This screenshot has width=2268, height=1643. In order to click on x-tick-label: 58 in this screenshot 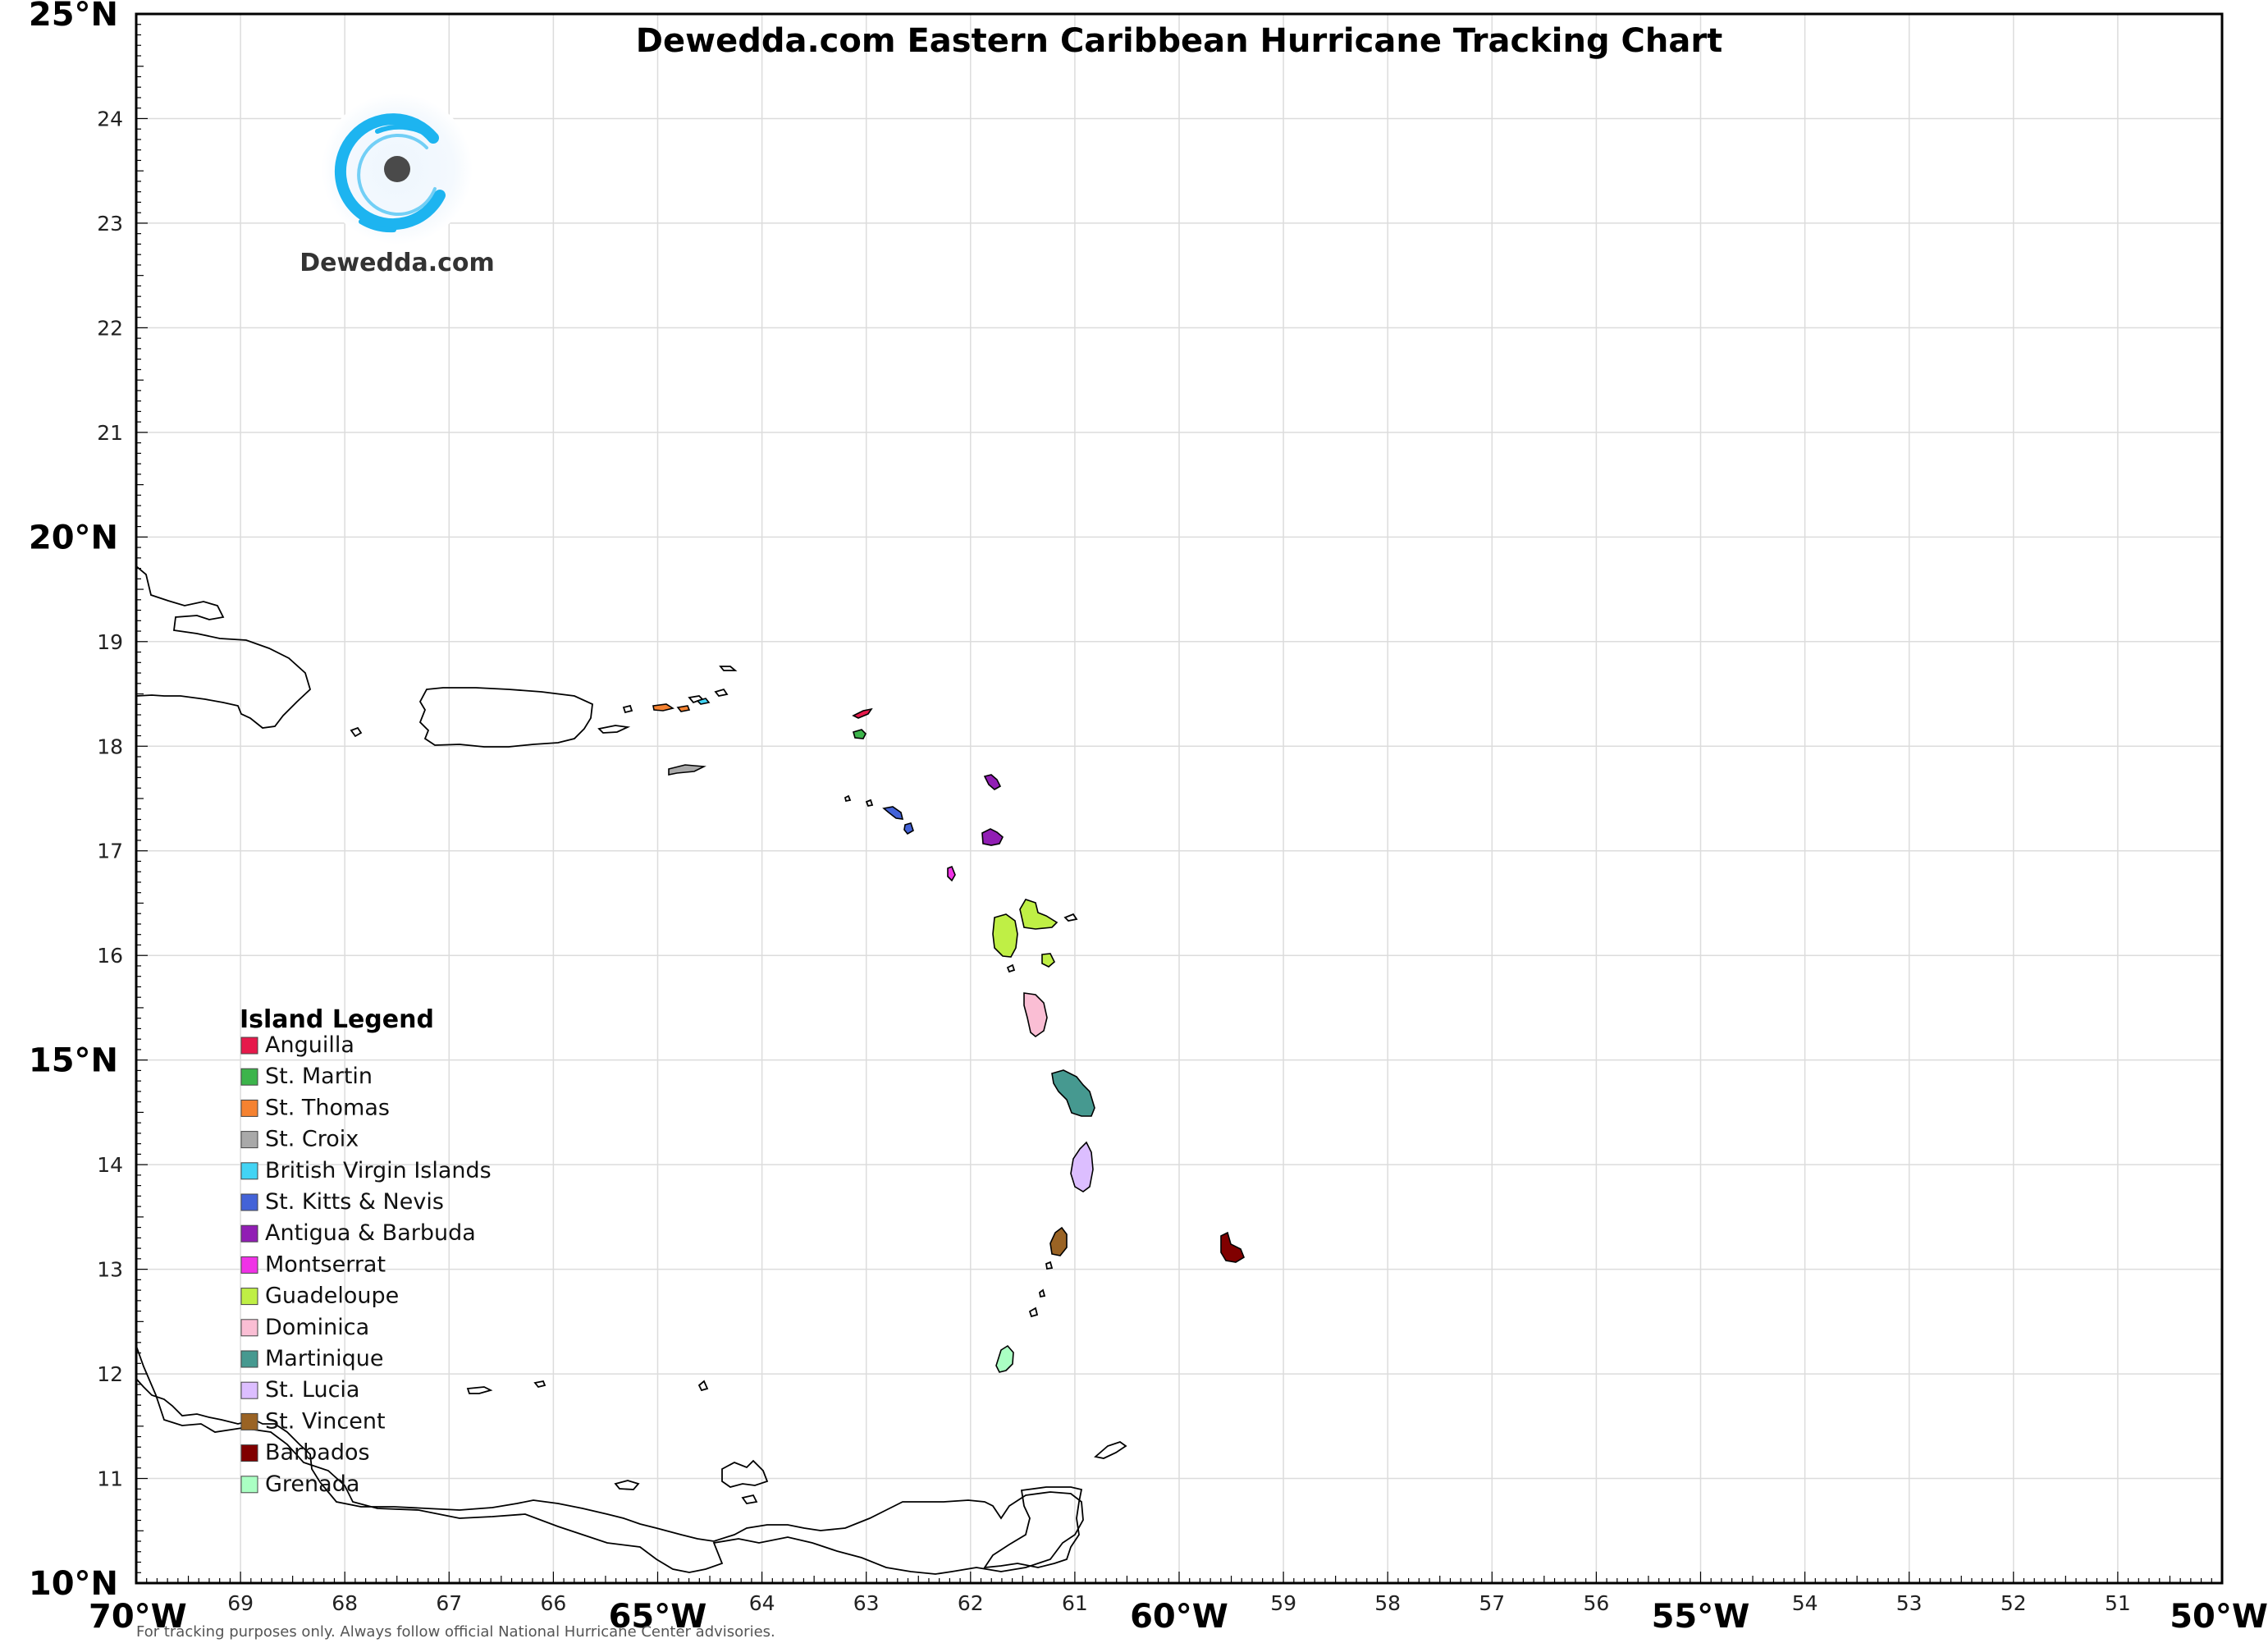, I will do `click(1387, 1603)`.